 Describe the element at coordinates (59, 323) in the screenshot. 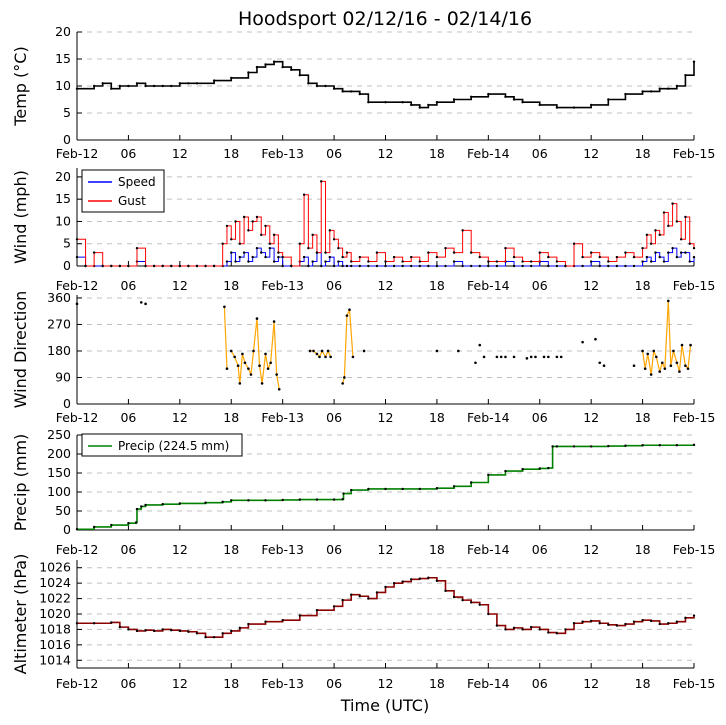

I see `y-tick-label: 270` at that location.